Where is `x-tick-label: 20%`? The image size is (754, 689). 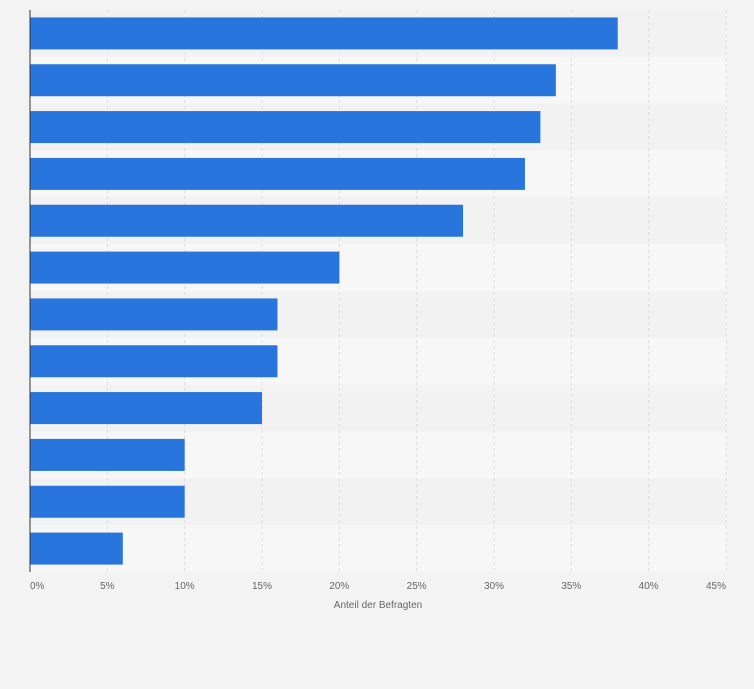 x-tick-label: 20% is located at coordinates (339, 586).